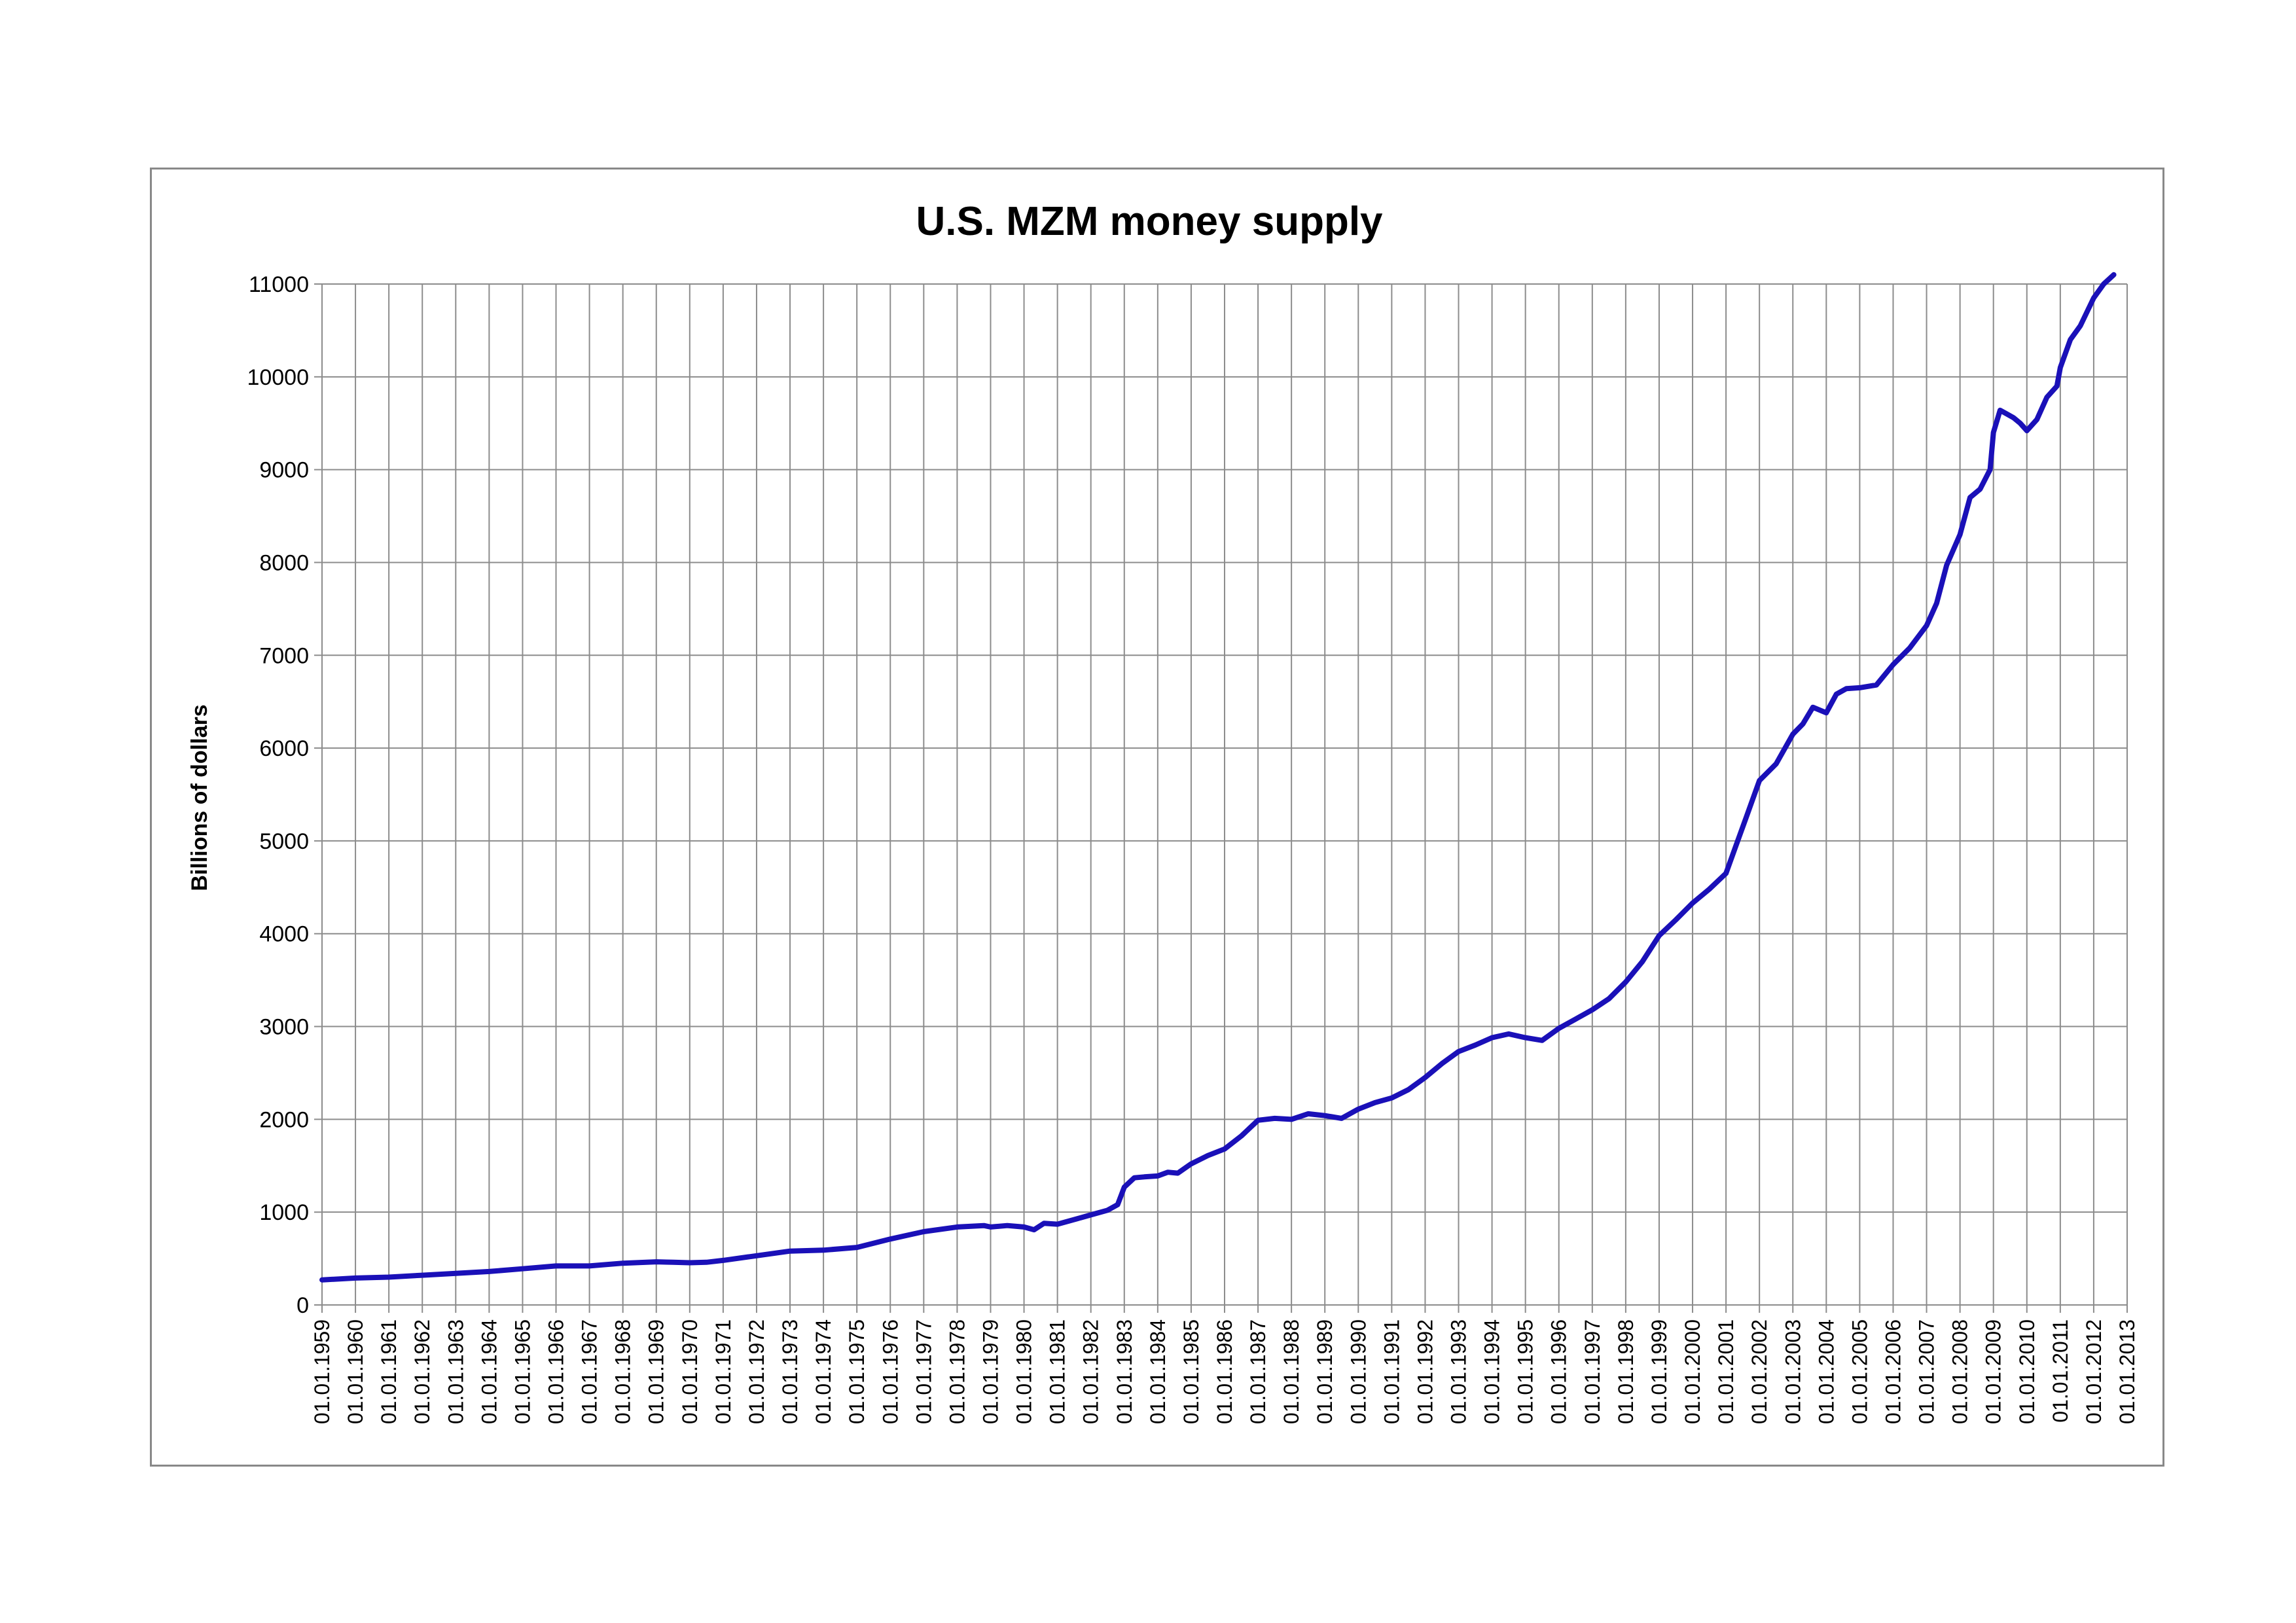 The width and height of the screenshot is (2296, 1623). I want to click on x-tick-label: 01.01.1987, so click(1258, 1371).